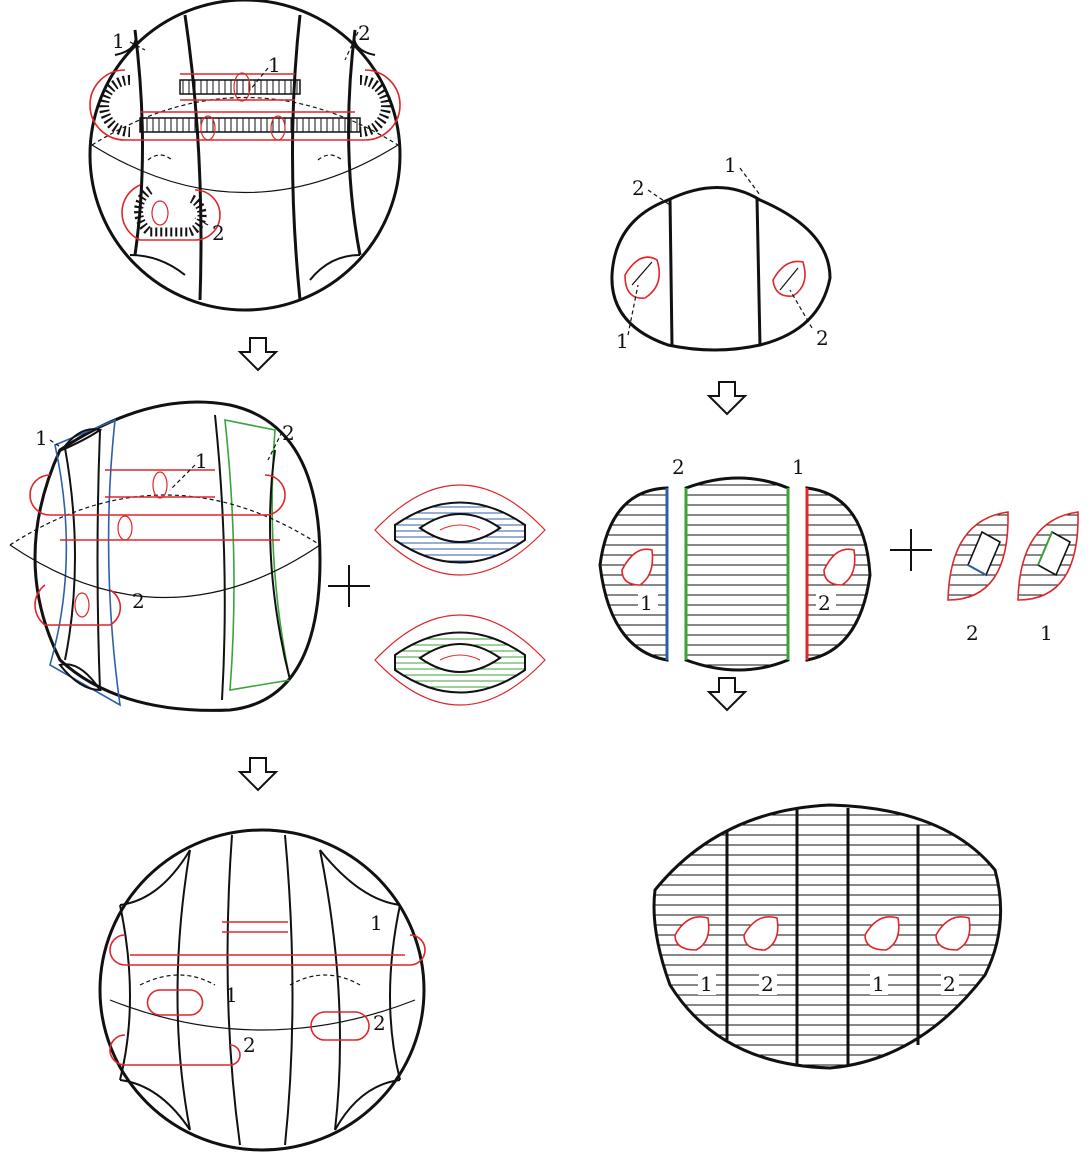 This screenshot has height=1152, width=1091. Describe the element at coordinates (262, 990) in the screenshot. I see `sphere-bottom-left: 1 1 2 2` at that location.